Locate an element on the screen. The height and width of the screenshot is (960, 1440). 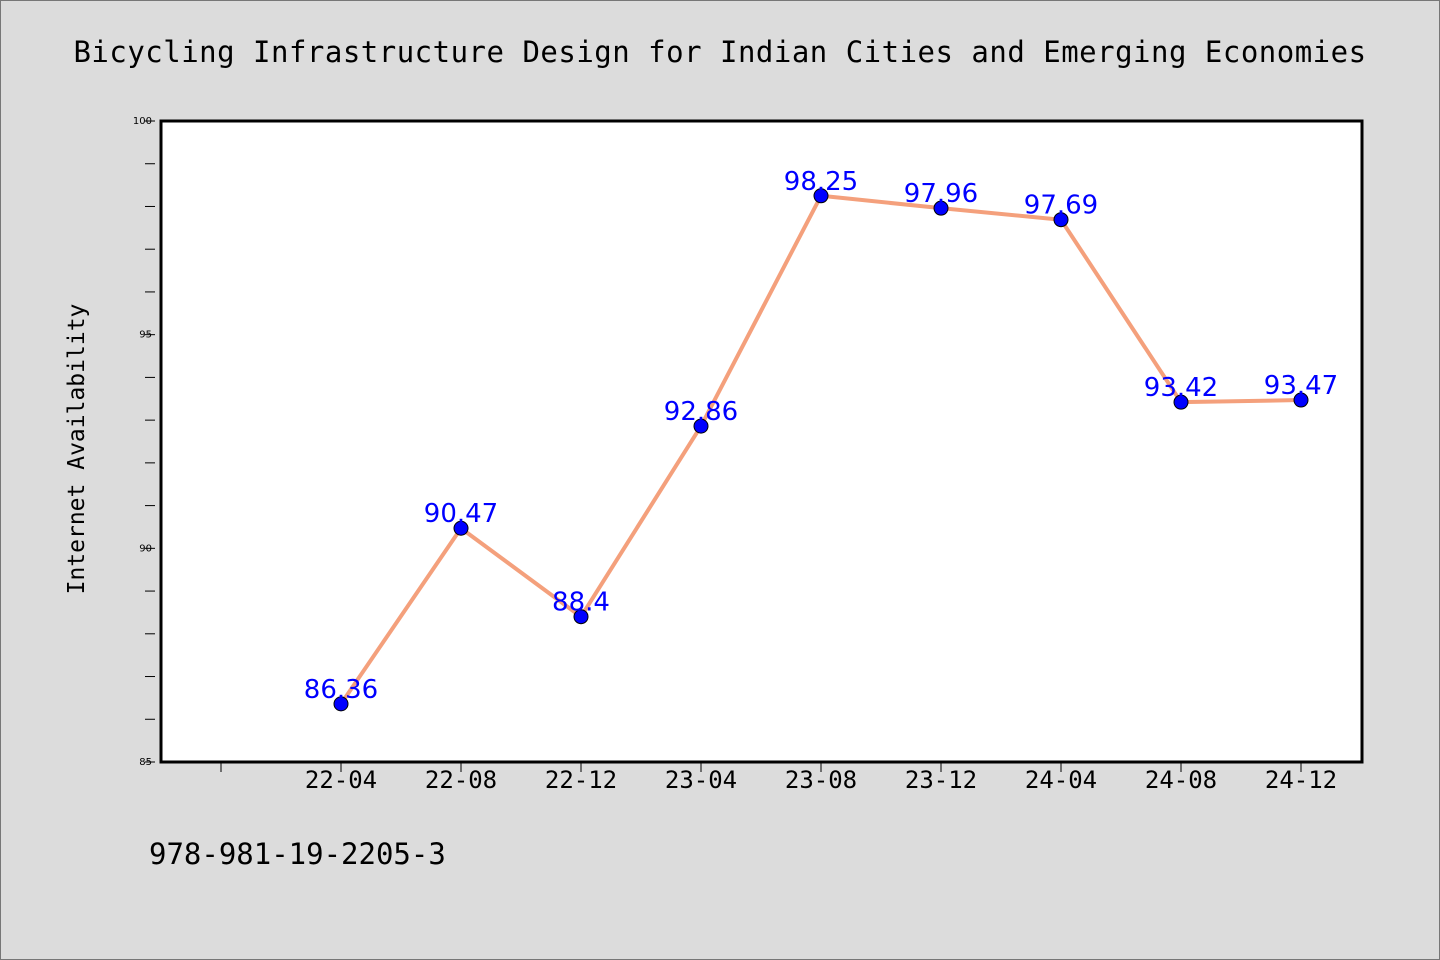
y-tick-label: 95 is located at coordinates (145, 335).